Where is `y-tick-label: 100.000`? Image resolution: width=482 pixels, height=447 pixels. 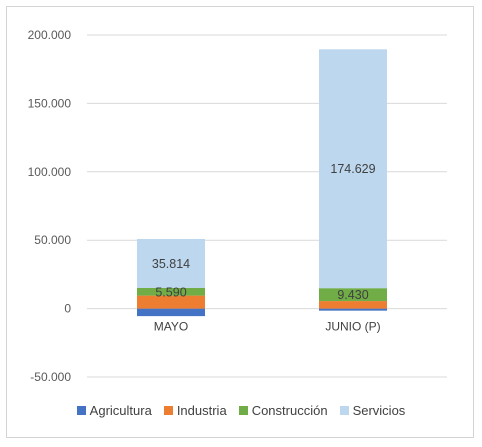 y-tick-label: 100.000 is located at coordinates (50, 172).